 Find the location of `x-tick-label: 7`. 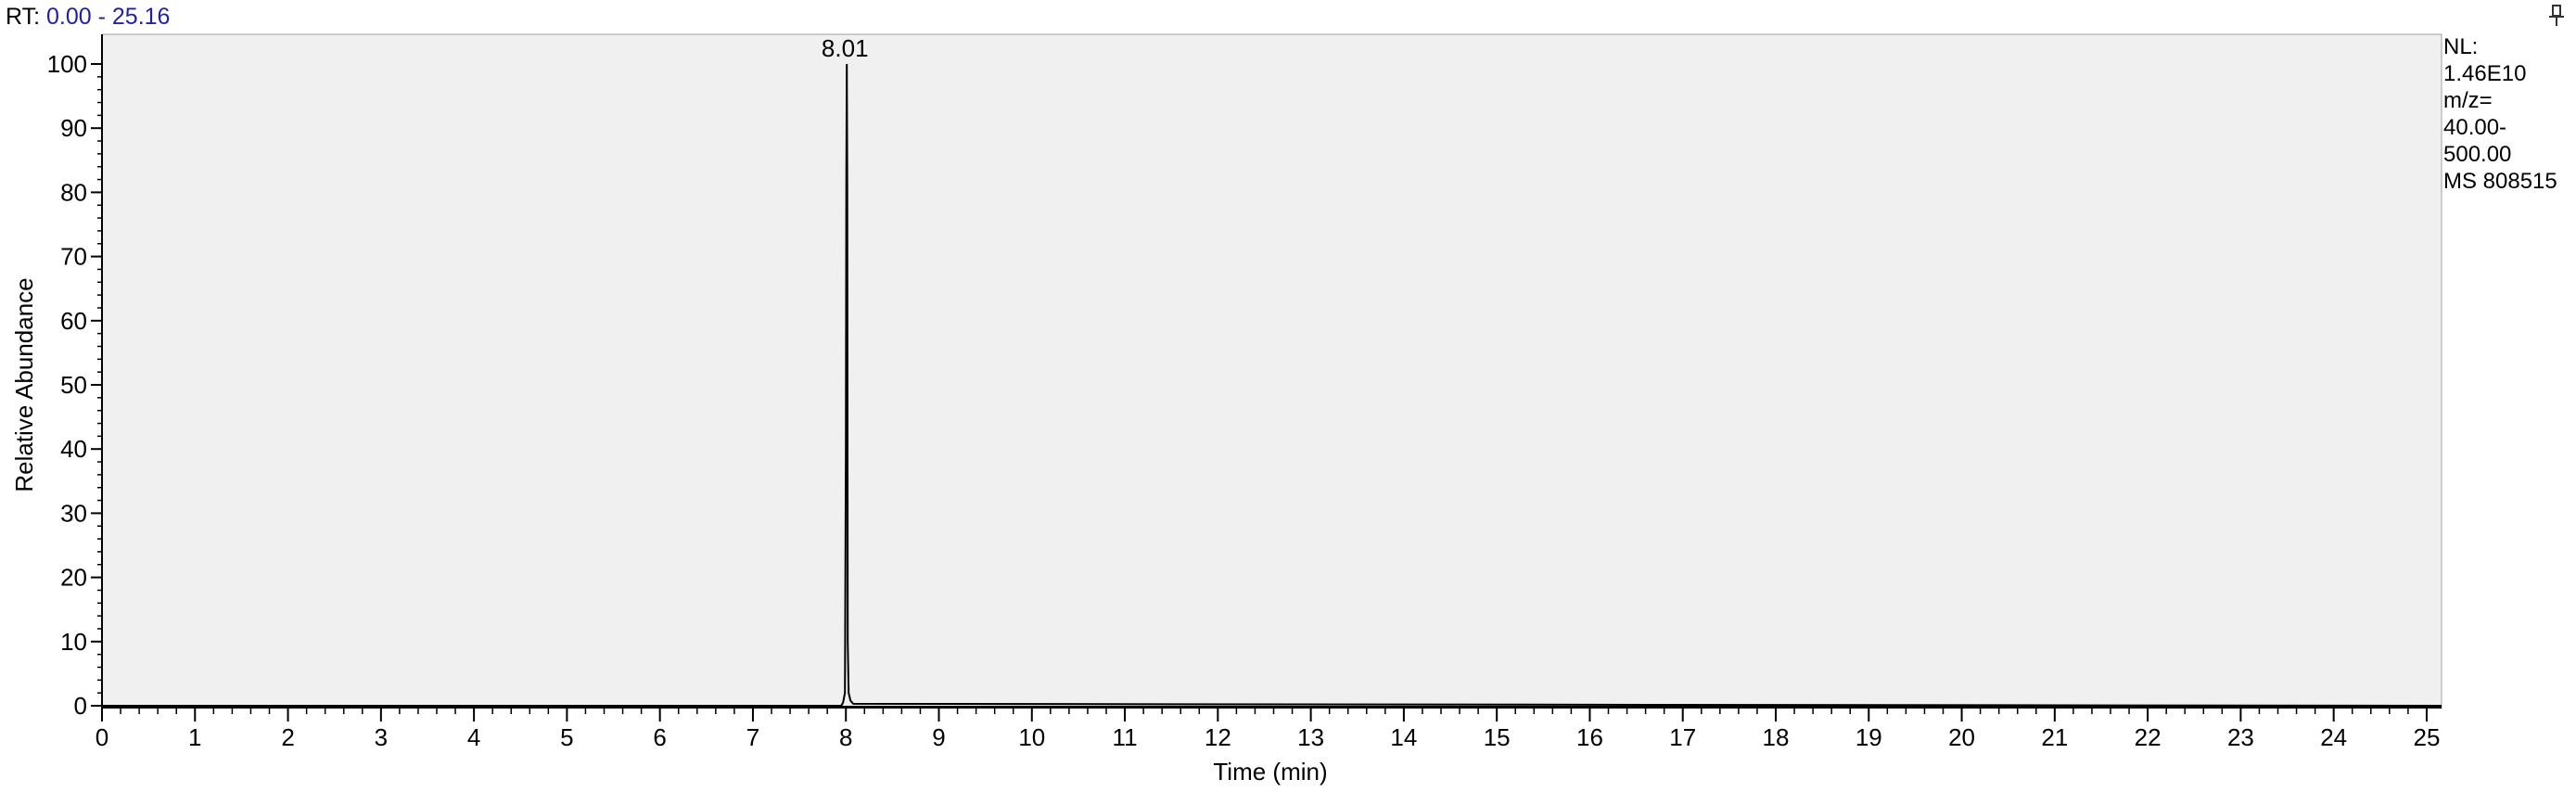

x-tick-label: 7 is located at coordinates (752, 737).